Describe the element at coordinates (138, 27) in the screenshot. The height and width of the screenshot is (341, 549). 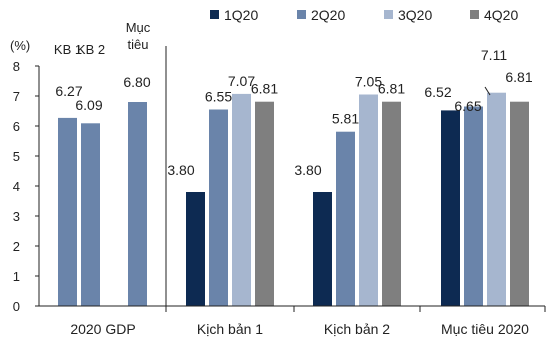
I see `bar-header-label: Mục` at that location.